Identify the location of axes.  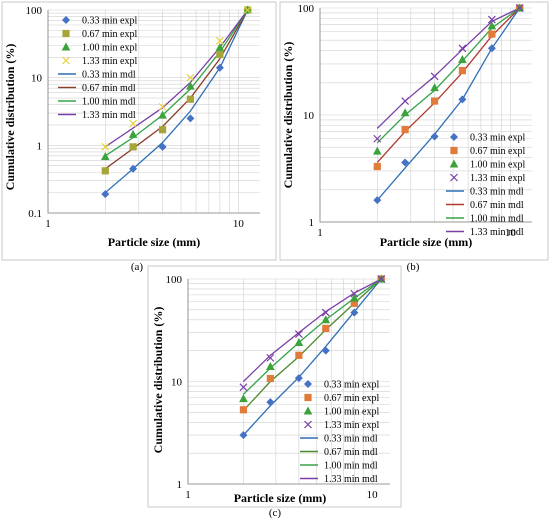
(288, 382).